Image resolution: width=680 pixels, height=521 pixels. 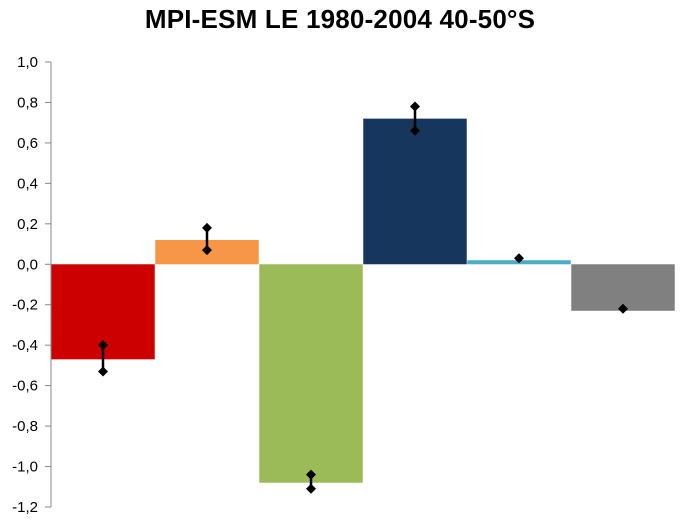 I want to click on y-tick-label: -0,4, so click(x=25, y=345).